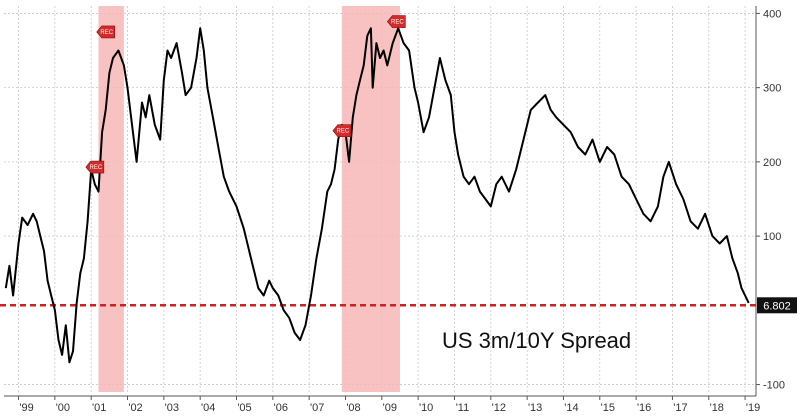 This screenshot has height=419, width=800. I want to click on x-tick-label-4: '03, so click(172, 408).